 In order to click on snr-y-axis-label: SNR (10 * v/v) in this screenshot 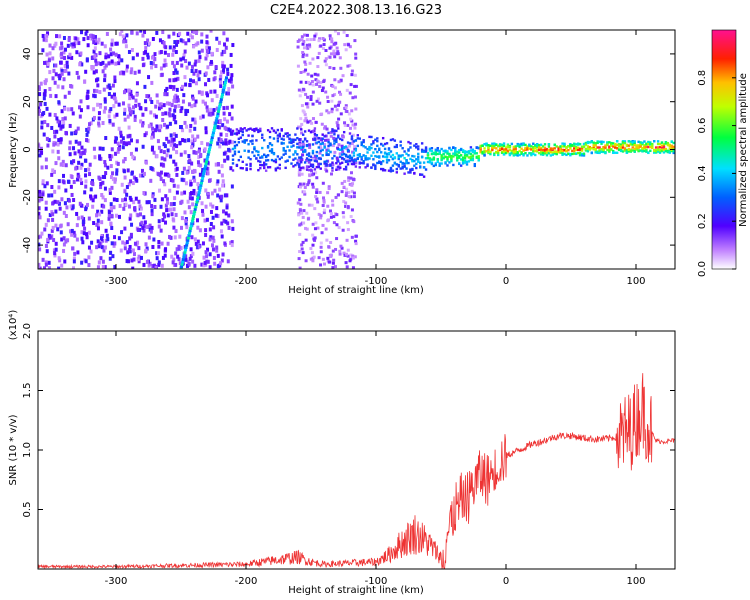, I will do `click(13, 449)`.